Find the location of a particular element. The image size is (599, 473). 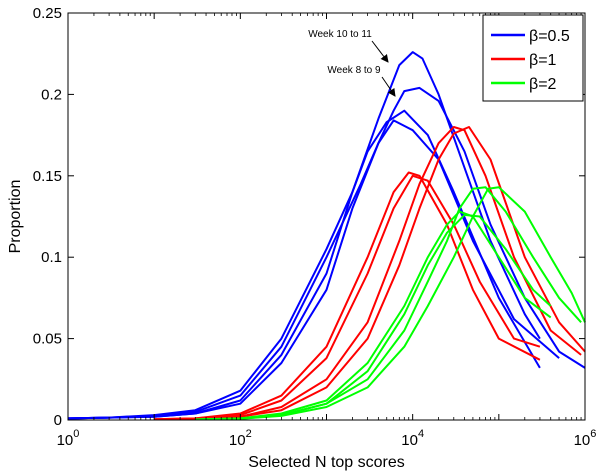

x-tick-label: 10⁴ is located at coordinates (412, 438).